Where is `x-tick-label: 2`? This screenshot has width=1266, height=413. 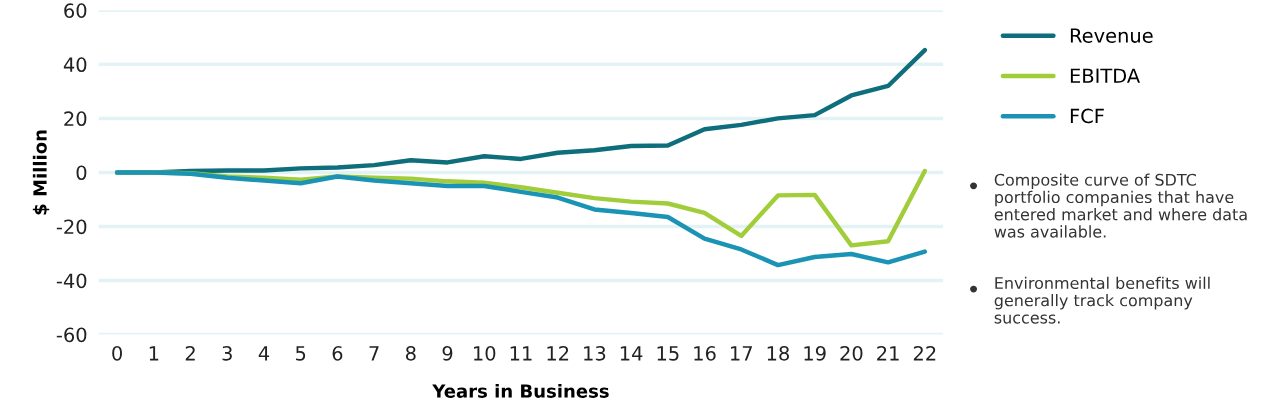 x-tick-label: 2 is located at coordinates (190, 353).